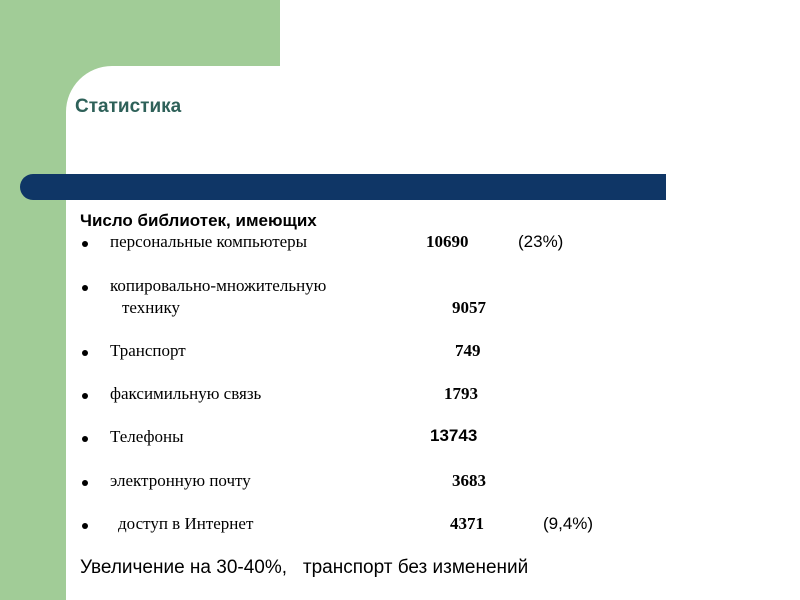  I want to click on item-label: копировально-множительную, so click(218, 285).